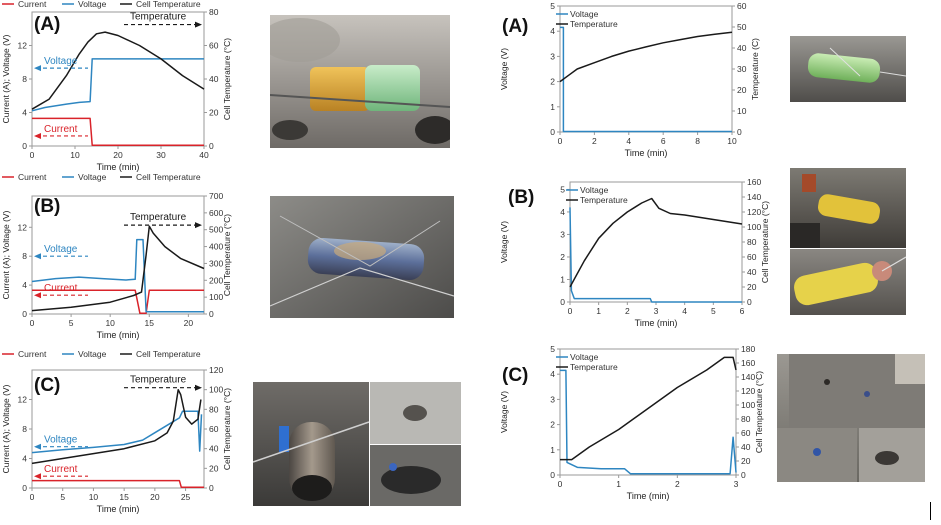  Describe the element at coordinates (216, 263) in the screenshot. I see `y2-tick-label: 300` at that location.